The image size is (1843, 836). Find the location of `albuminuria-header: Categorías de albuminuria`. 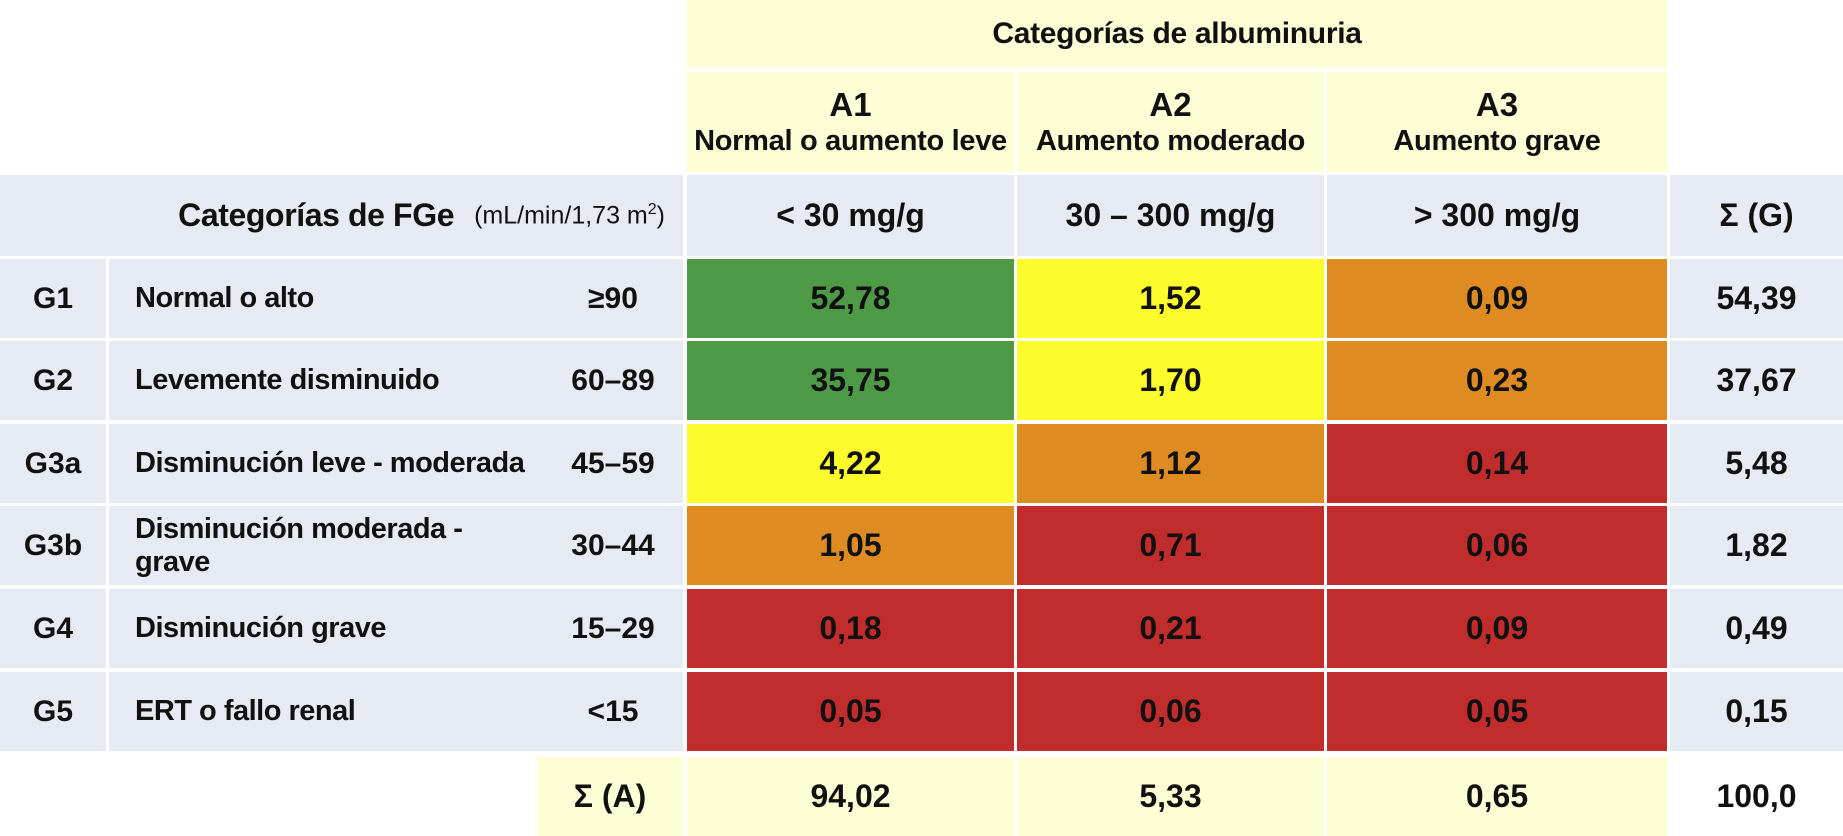

albuminuria-header: Categorías de albuminuria is located at coordinates (1177, 34).